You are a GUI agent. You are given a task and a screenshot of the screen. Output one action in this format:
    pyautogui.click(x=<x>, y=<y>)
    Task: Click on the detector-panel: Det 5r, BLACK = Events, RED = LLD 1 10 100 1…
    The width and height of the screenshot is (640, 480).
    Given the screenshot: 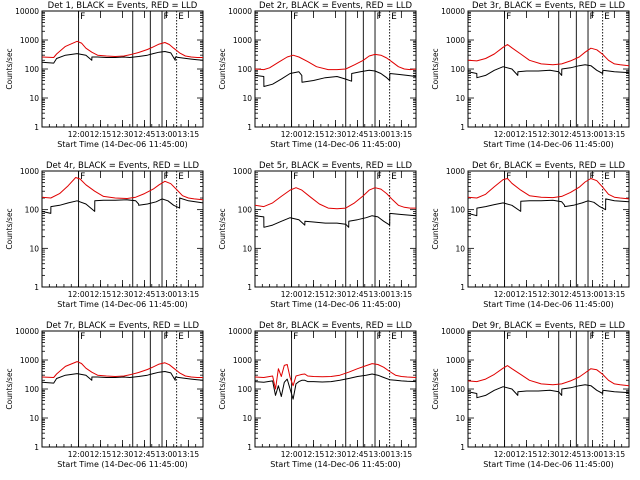 What is the action you would take?
    pyautogui.click(x=317, y=235)
    